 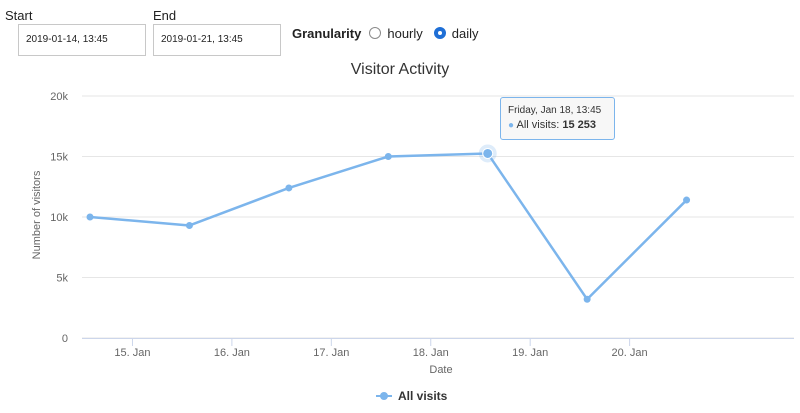 I want to click on end-date-input: 2019-01-21, 13:45, so click(x=217, y=40).